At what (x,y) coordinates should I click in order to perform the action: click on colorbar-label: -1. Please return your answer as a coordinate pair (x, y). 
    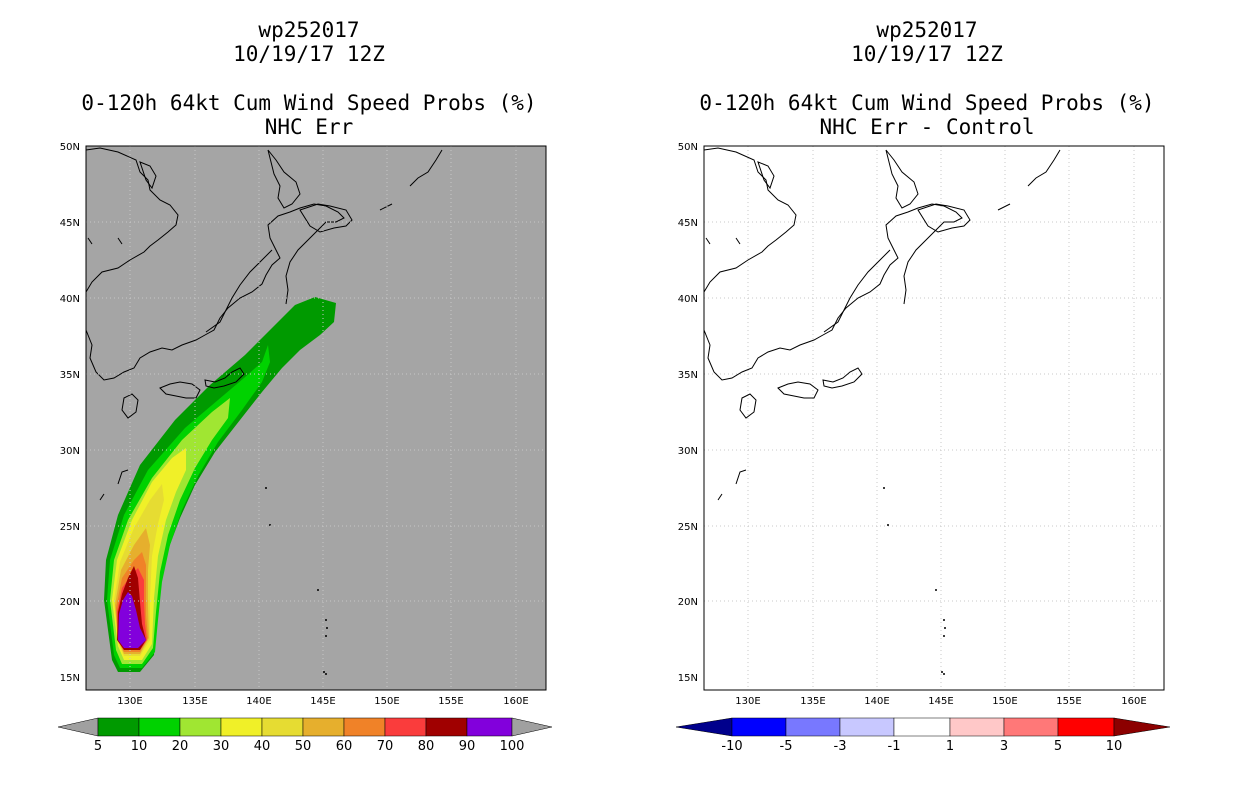
    Looking at the image, I should click on (894, 746).